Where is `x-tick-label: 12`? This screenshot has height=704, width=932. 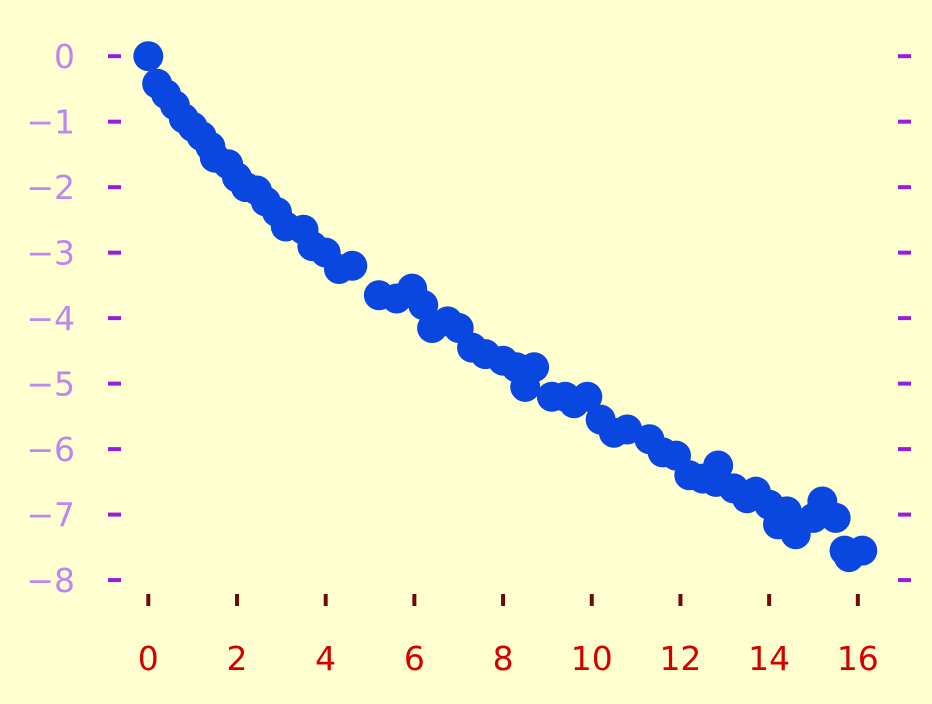
x-tick-label: 12 is located at coordinates (680, 658).